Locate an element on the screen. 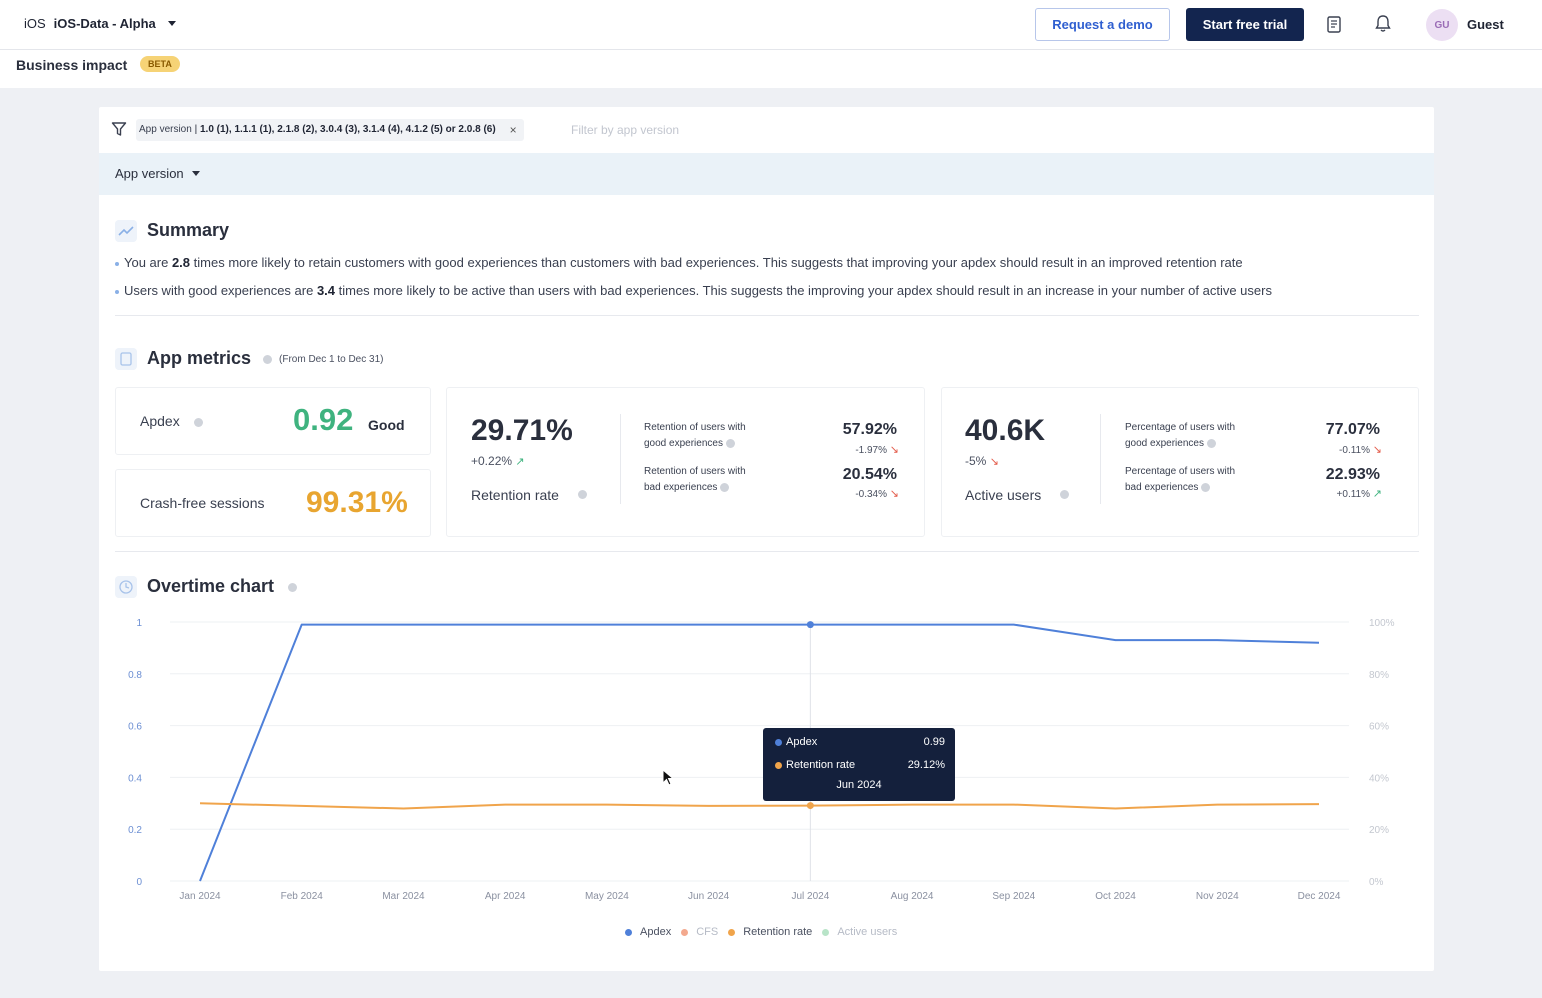 This screenshot has height=998, width=1542. group-by-dropdown: App version is located at coordinates (157, 173).